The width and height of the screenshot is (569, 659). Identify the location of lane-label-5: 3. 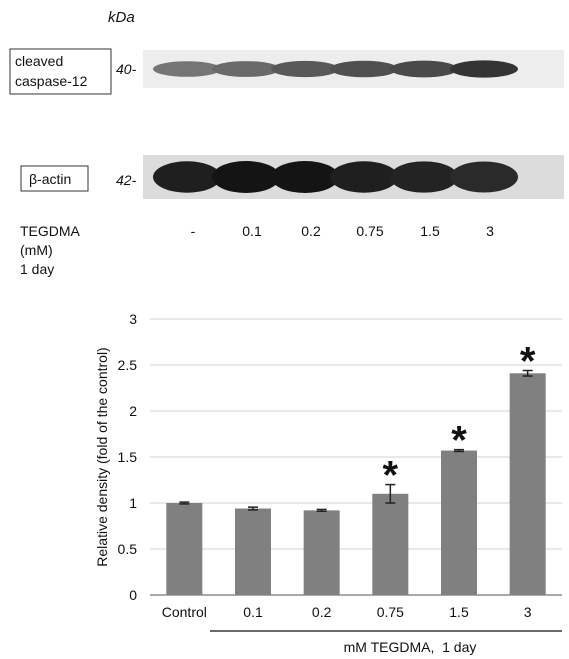
(490, 231).